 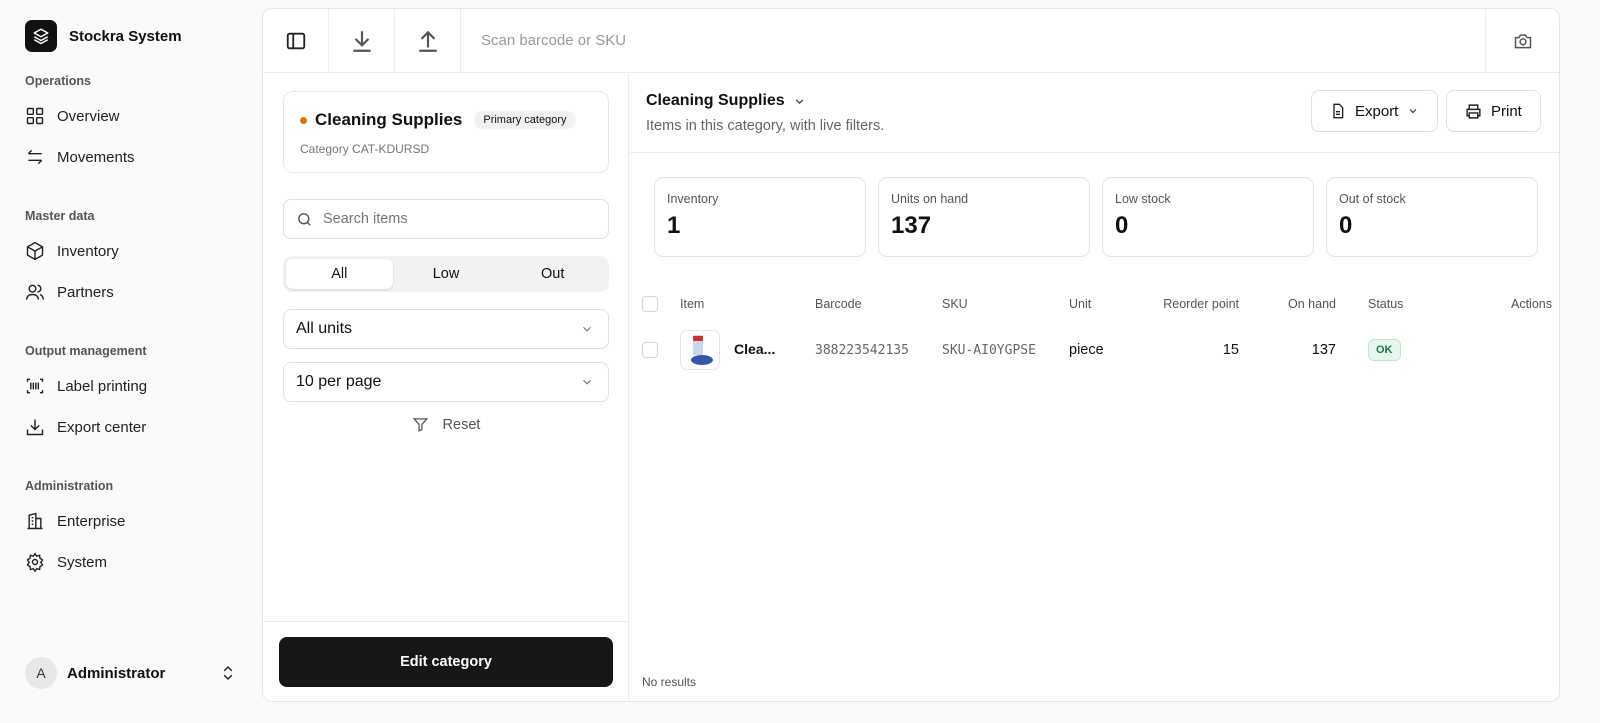 What do you see at coordinates (1384, 350) in the screenshot?
I see `status-badge: OK` at bounding box center [1384, 350].